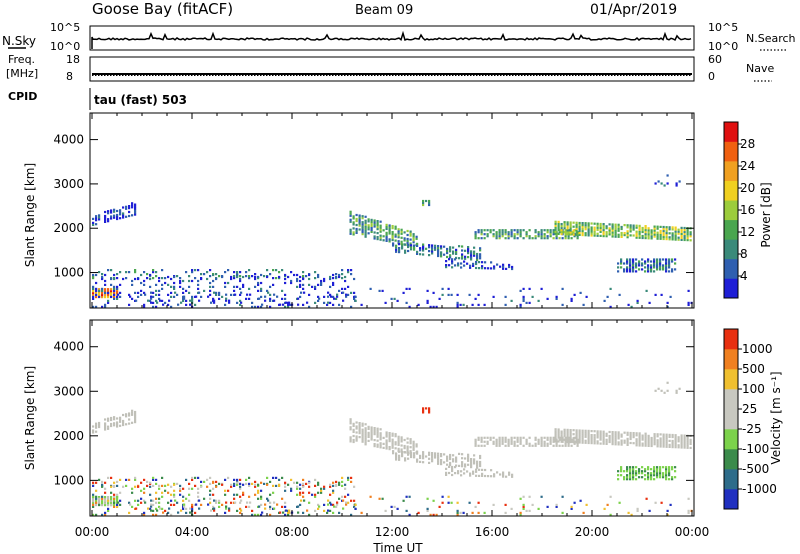 The height and width of the screenshot is (554, 800). Describe the element at coordinates (68, 184) in the screenshot. I see `y-tick-label: 3000` at that location.